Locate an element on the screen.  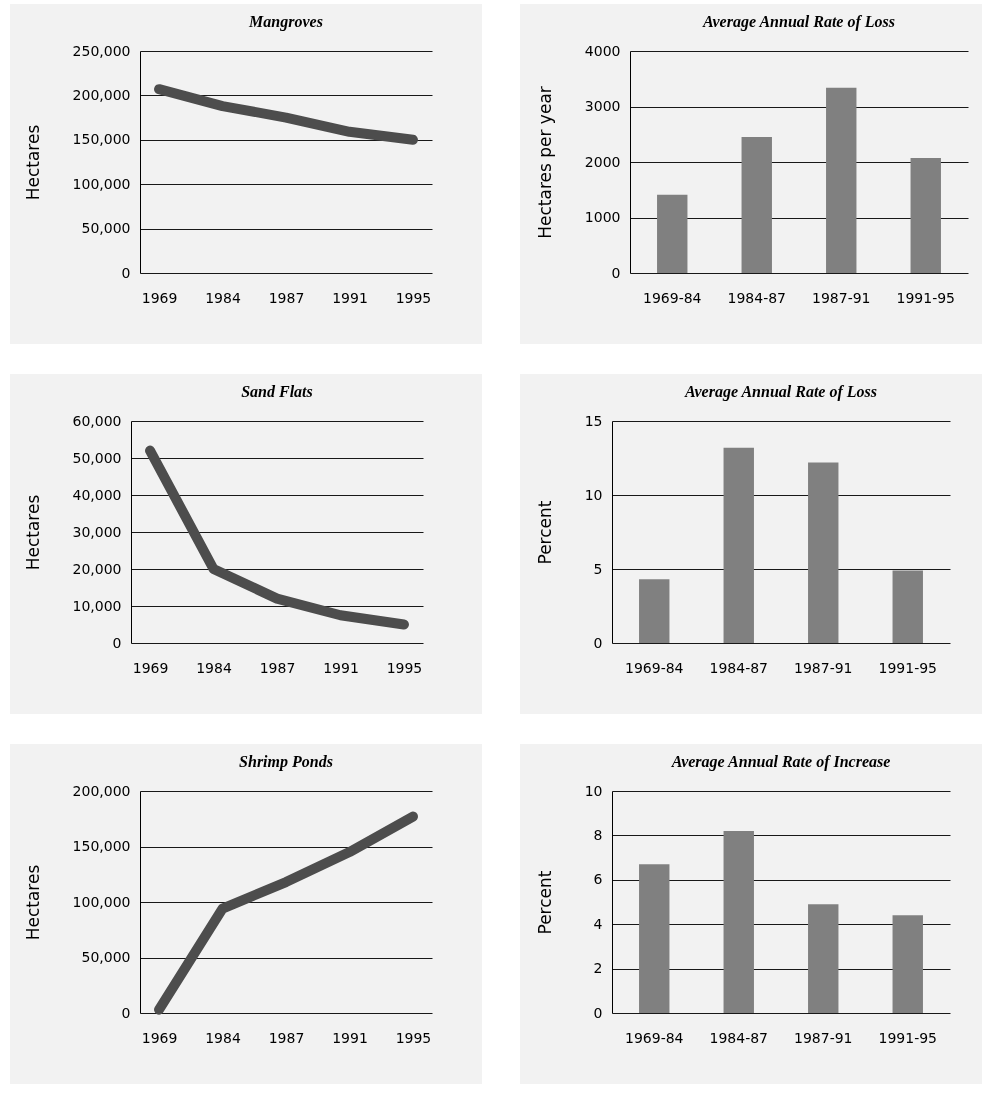
y-tick-label: 250,000 is located at coordinates (101, 50).